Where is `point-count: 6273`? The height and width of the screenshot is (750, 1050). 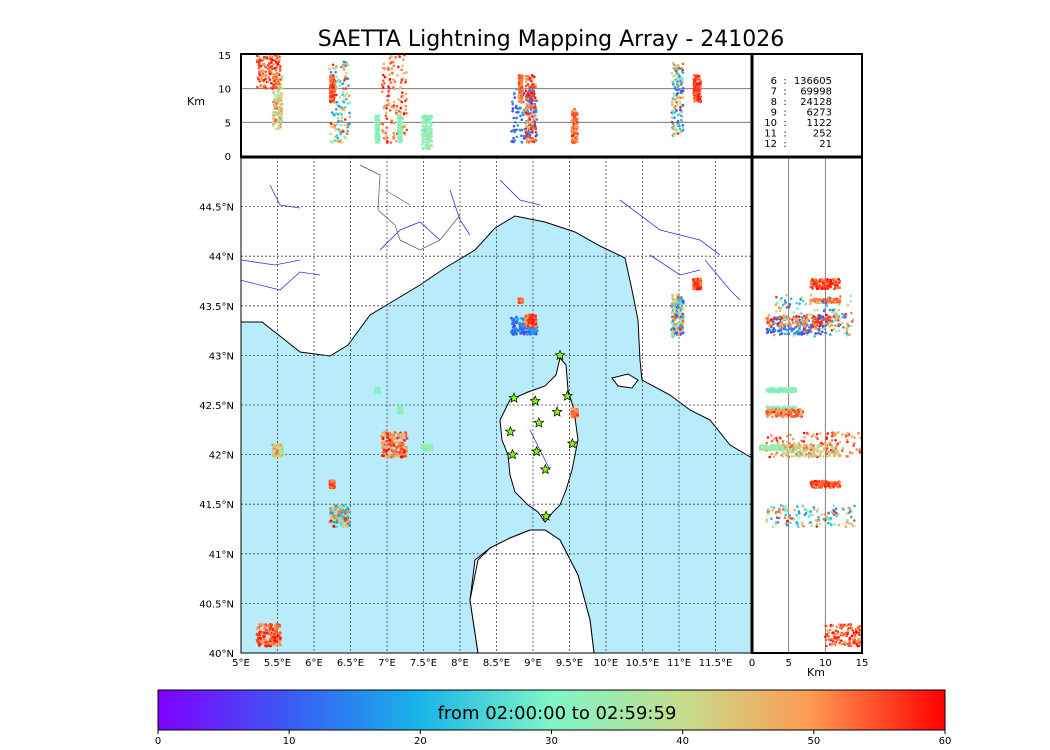 point-count: 6273 is located at coordinates (819, 113).